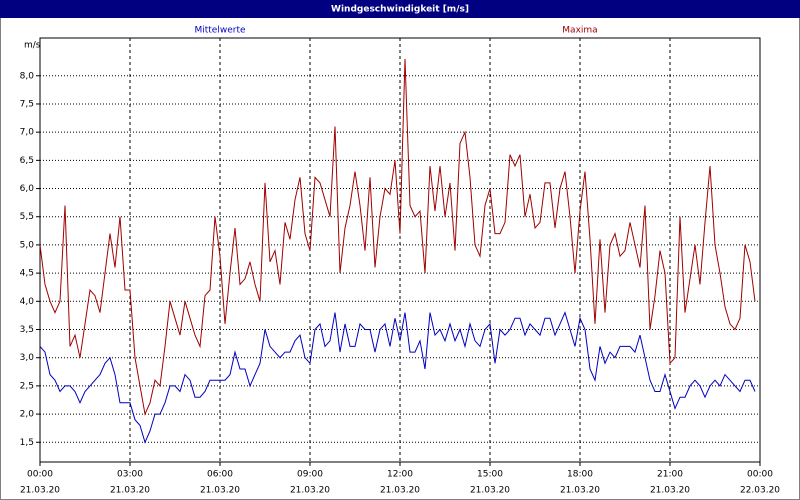  What do you see at coordinates (27, 330) in the screenshot?
I see `y-tick-label: 3,5` at bounding box center [27, 330].